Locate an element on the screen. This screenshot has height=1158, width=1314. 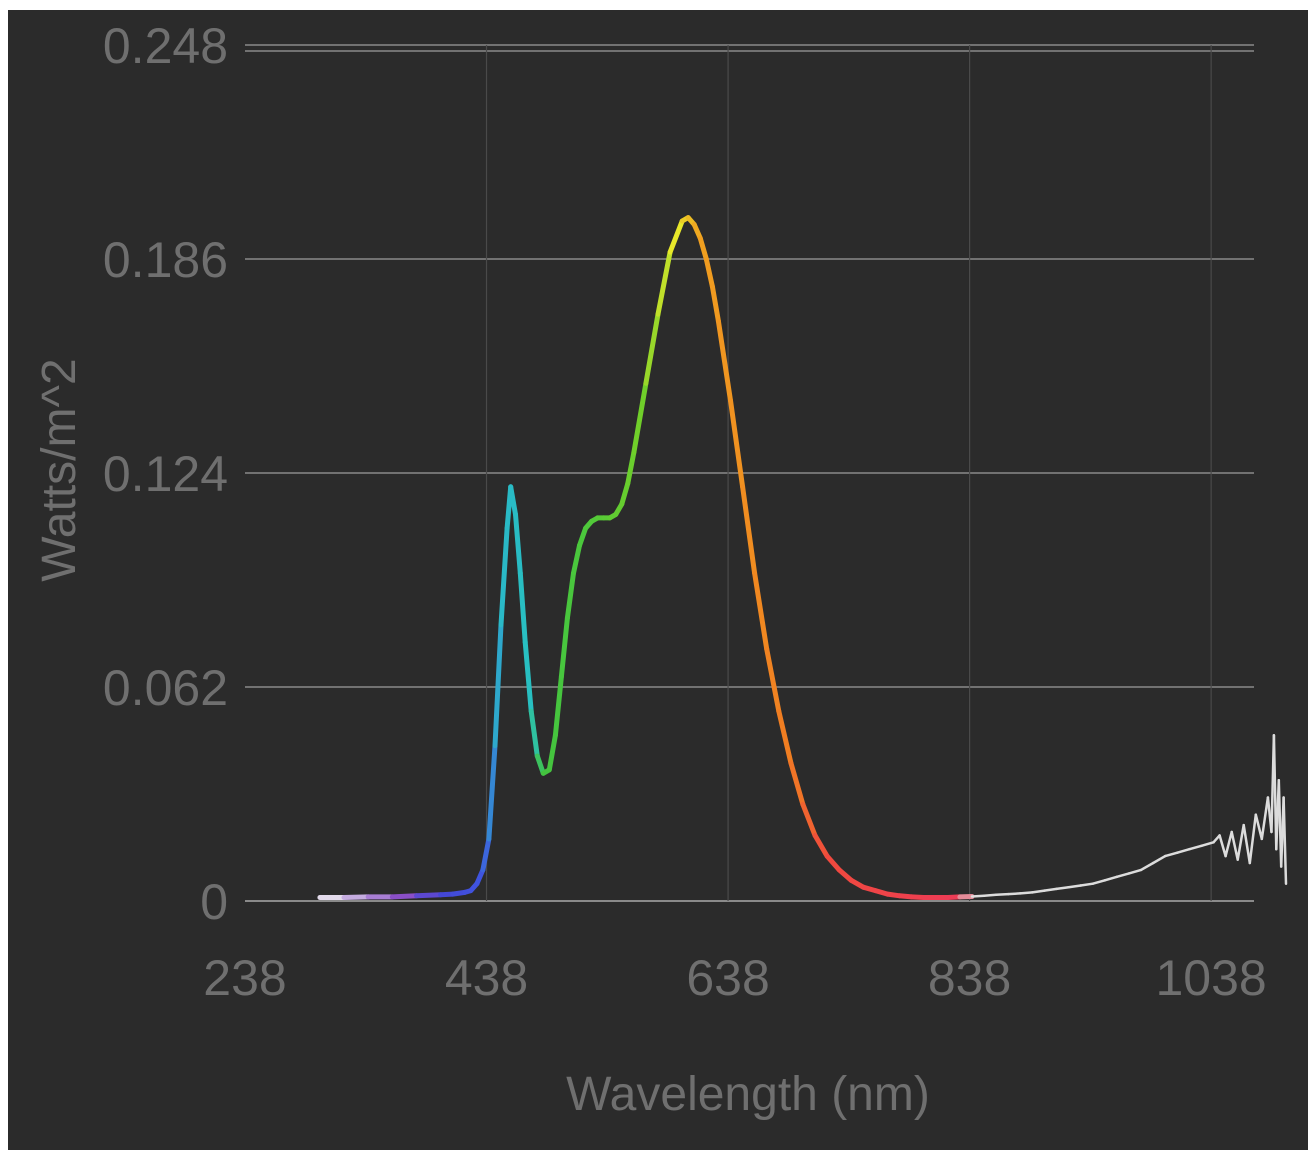
y-tick-label: 0.248 is located at coordinates (165, 46).